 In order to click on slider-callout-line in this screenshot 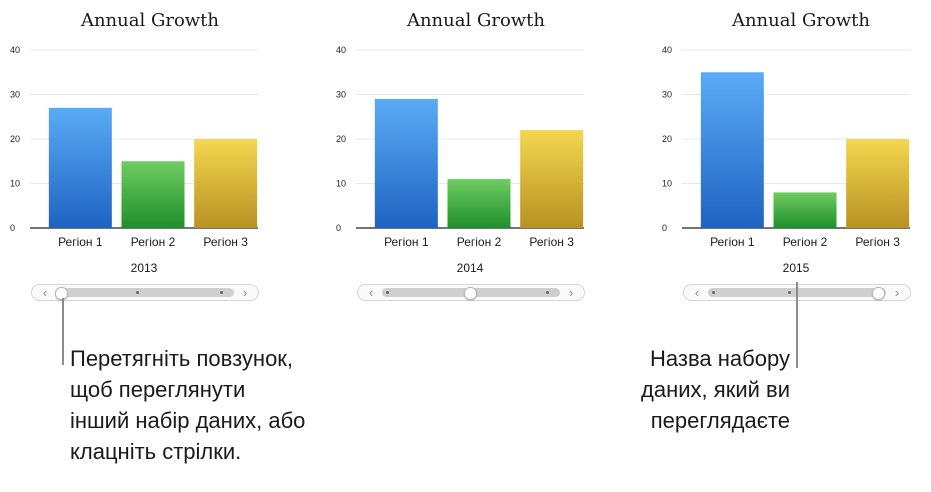, I will do `click(63, 331)`.